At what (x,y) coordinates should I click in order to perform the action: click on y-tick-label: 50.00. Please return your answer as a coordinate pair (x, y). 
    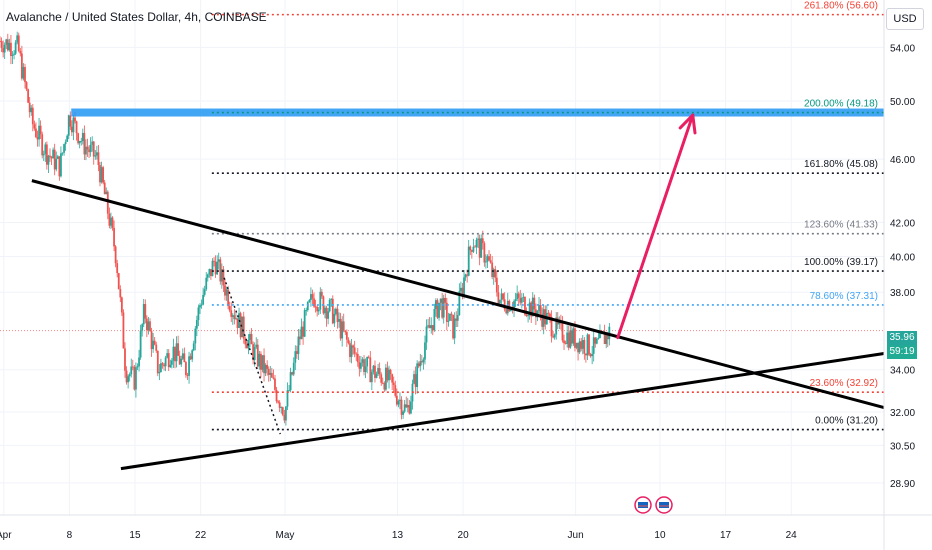
    Looking at the image, I should click on (902, 102).